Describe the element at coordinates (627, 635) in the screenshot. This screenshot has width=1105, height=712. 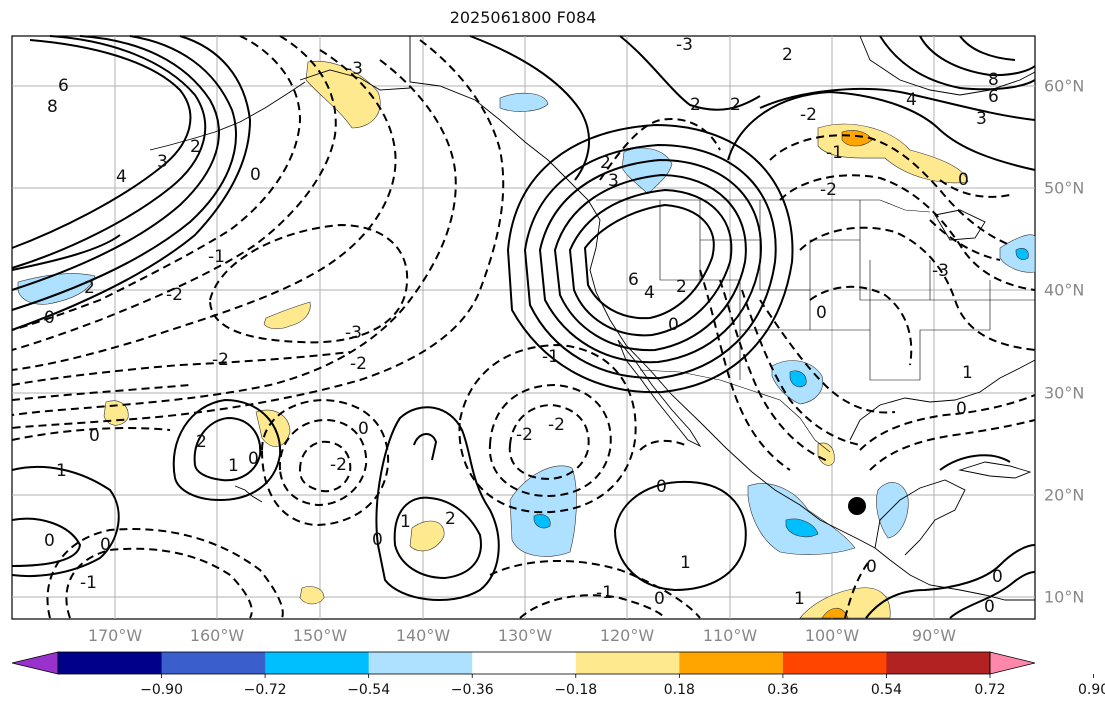
I see `longitude-label: 120°W` at that location.